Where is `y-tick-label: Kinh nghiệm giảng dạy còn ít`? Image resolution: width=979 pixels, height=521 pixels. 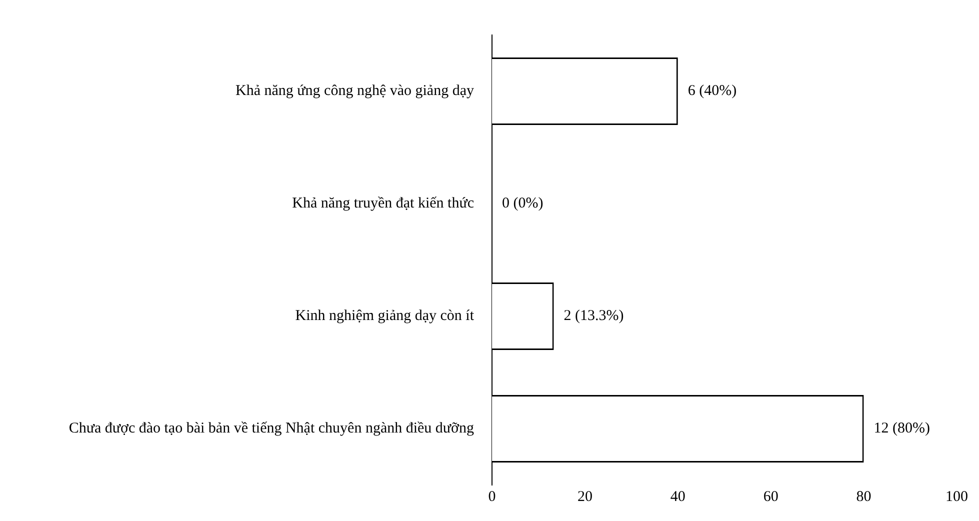
y-tick-label: Kinh nghiệm giảng dạy còn ít is located at coordinates (385, 316).